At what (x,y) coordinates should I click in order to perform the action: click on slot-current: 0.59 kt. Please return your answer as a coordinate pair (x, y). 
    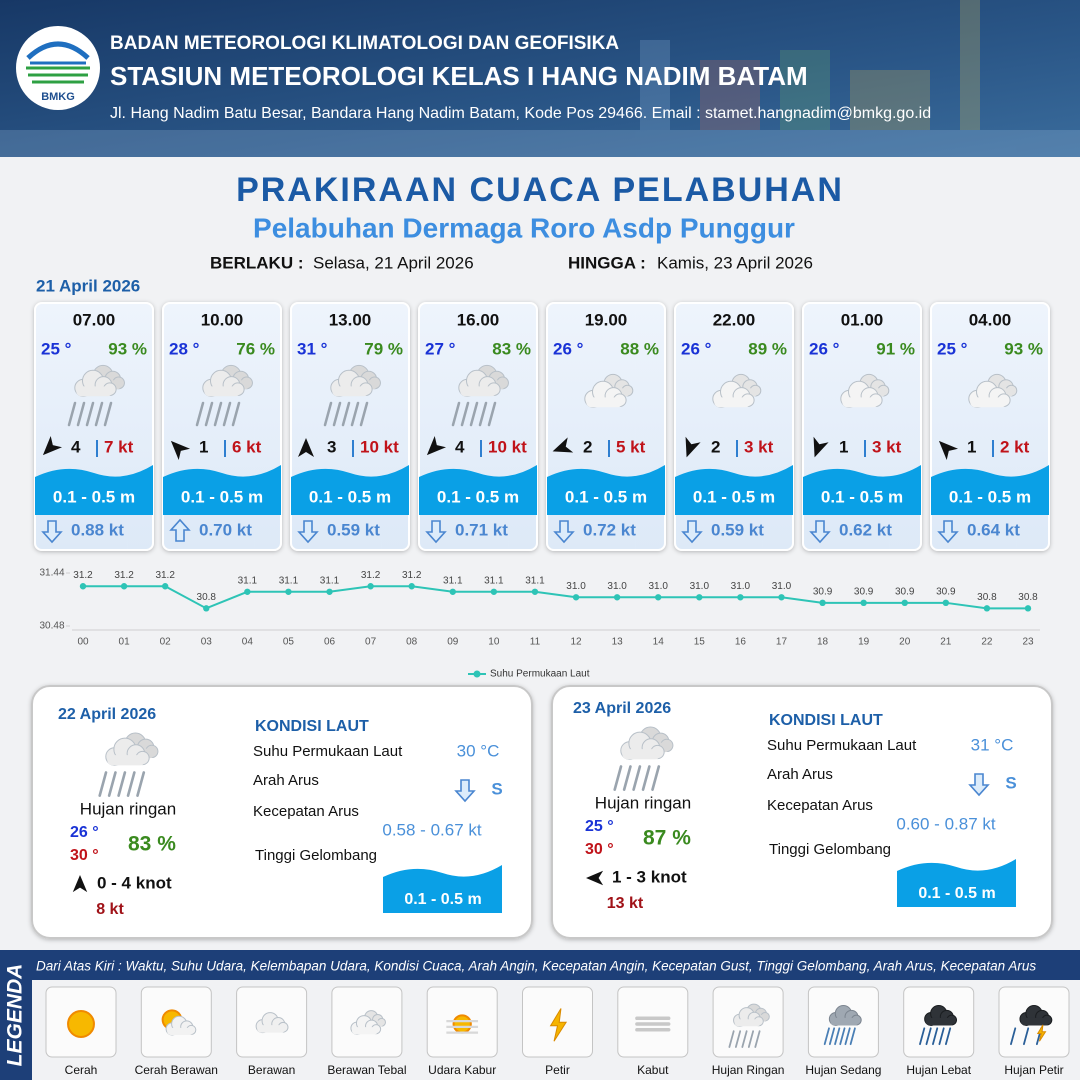
    Looking at the image, I should click on (353, 529).